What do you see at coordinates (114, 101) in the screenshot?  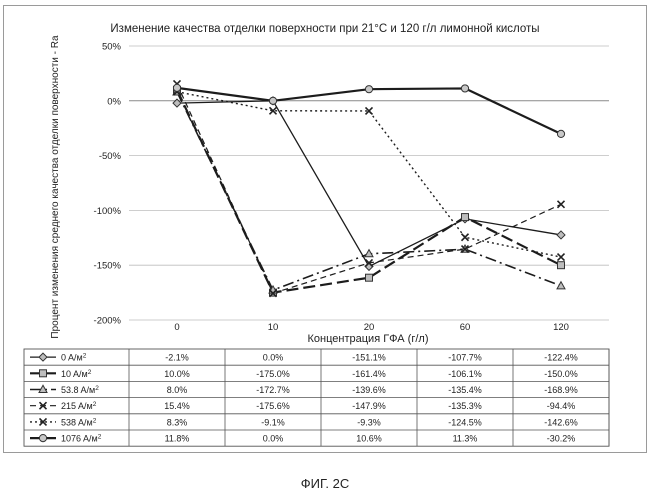 I see `y-tick-label: 0%` at bounding box center [114, 101].